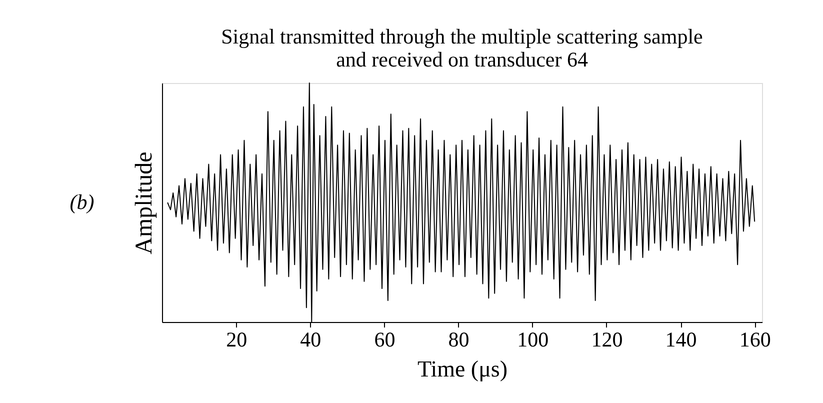  What do you see at coordinates (462, 48) in the screenshot?
I see `chart-title: Signal transmitted through the multiple scattering sample and received on transducer 64` at bounding box center [462, 48].